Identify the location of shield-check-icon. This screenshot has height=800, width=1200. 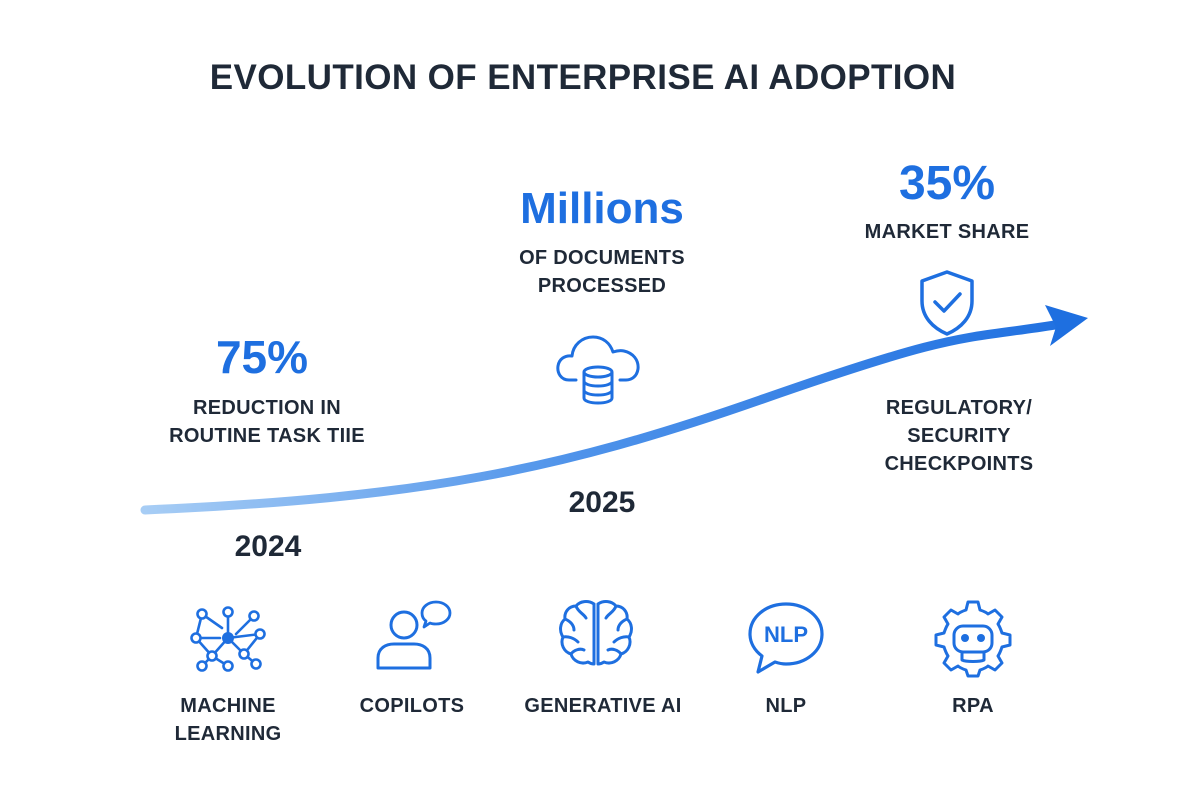
(947, 303).